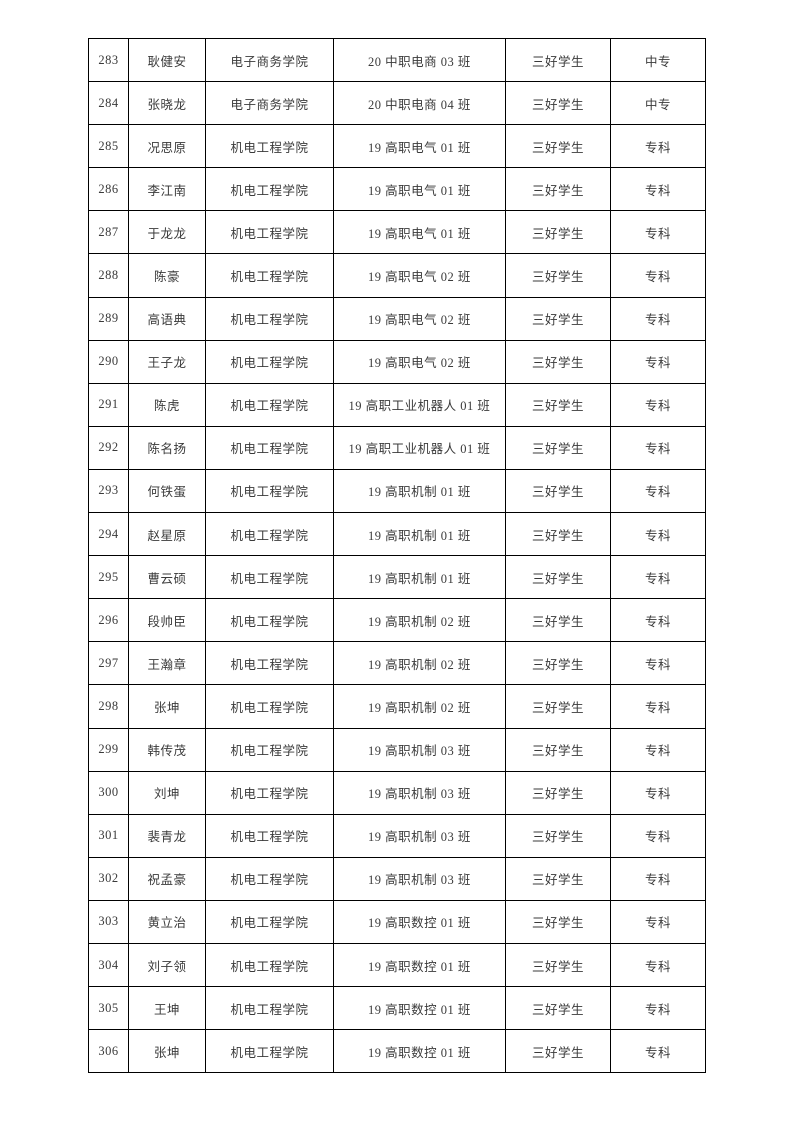 This screenshot has height=1122, width=793. I want to click on cell-row-number: 285, so click(108, 146).